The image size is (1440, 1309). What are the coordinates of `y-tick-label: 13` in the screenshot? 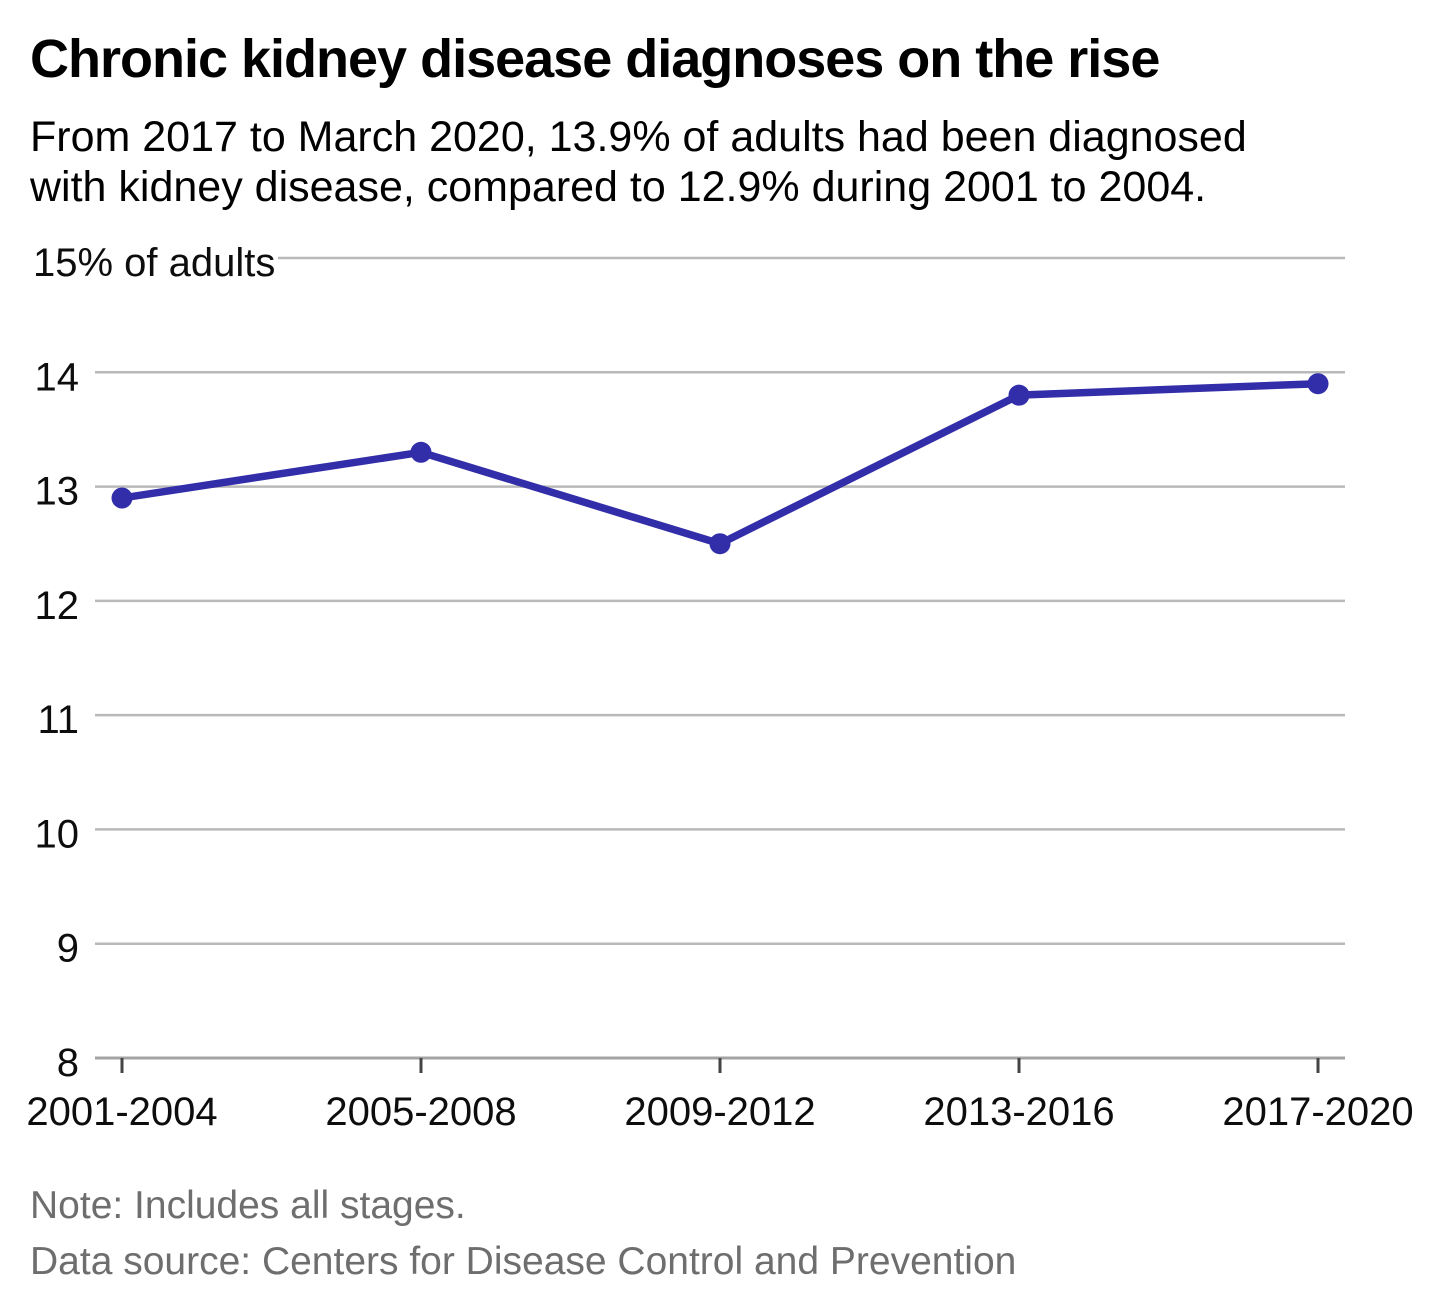 It's located at (57, 492).